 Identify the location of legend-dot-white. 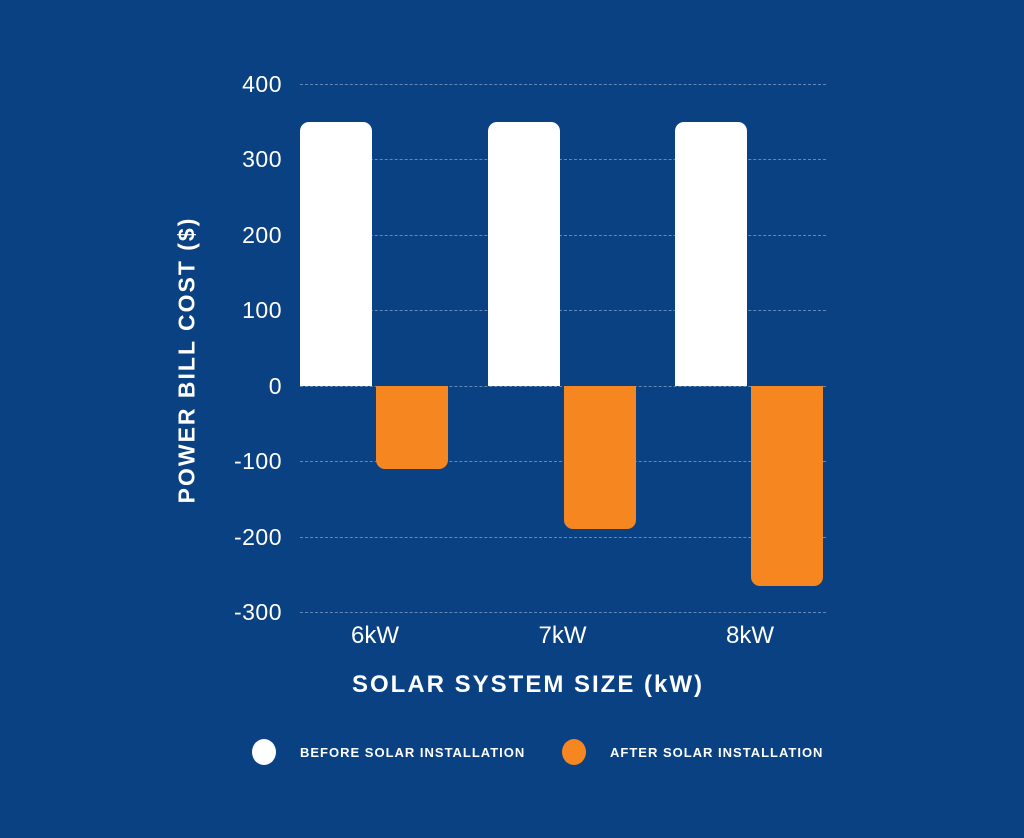
(264, 752).